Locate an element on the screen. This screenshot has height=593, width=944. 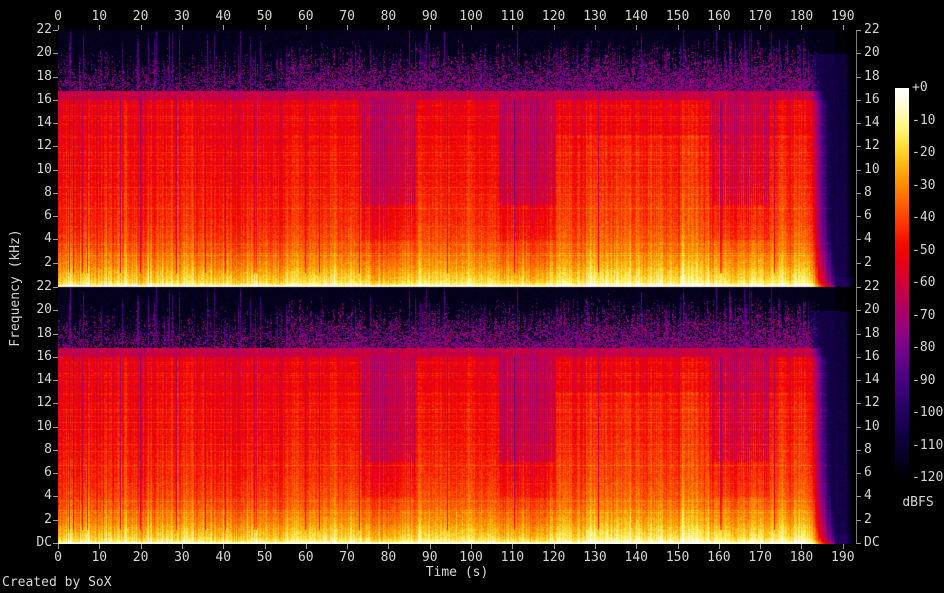
freq-tick-label: 12 is located at coordinates (44, 403).